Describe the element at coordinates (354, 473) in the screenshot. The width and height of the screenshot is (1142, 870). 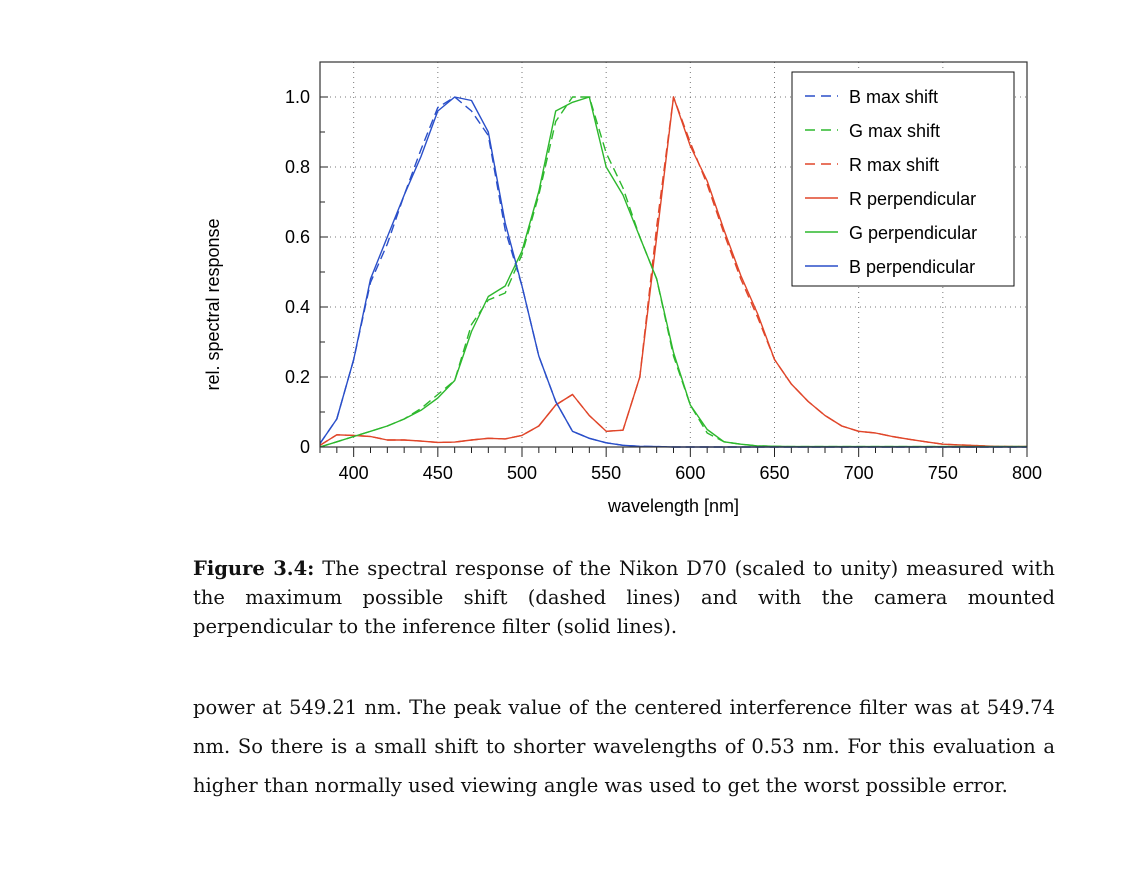
I see `x-tick-label: 400` at that location.